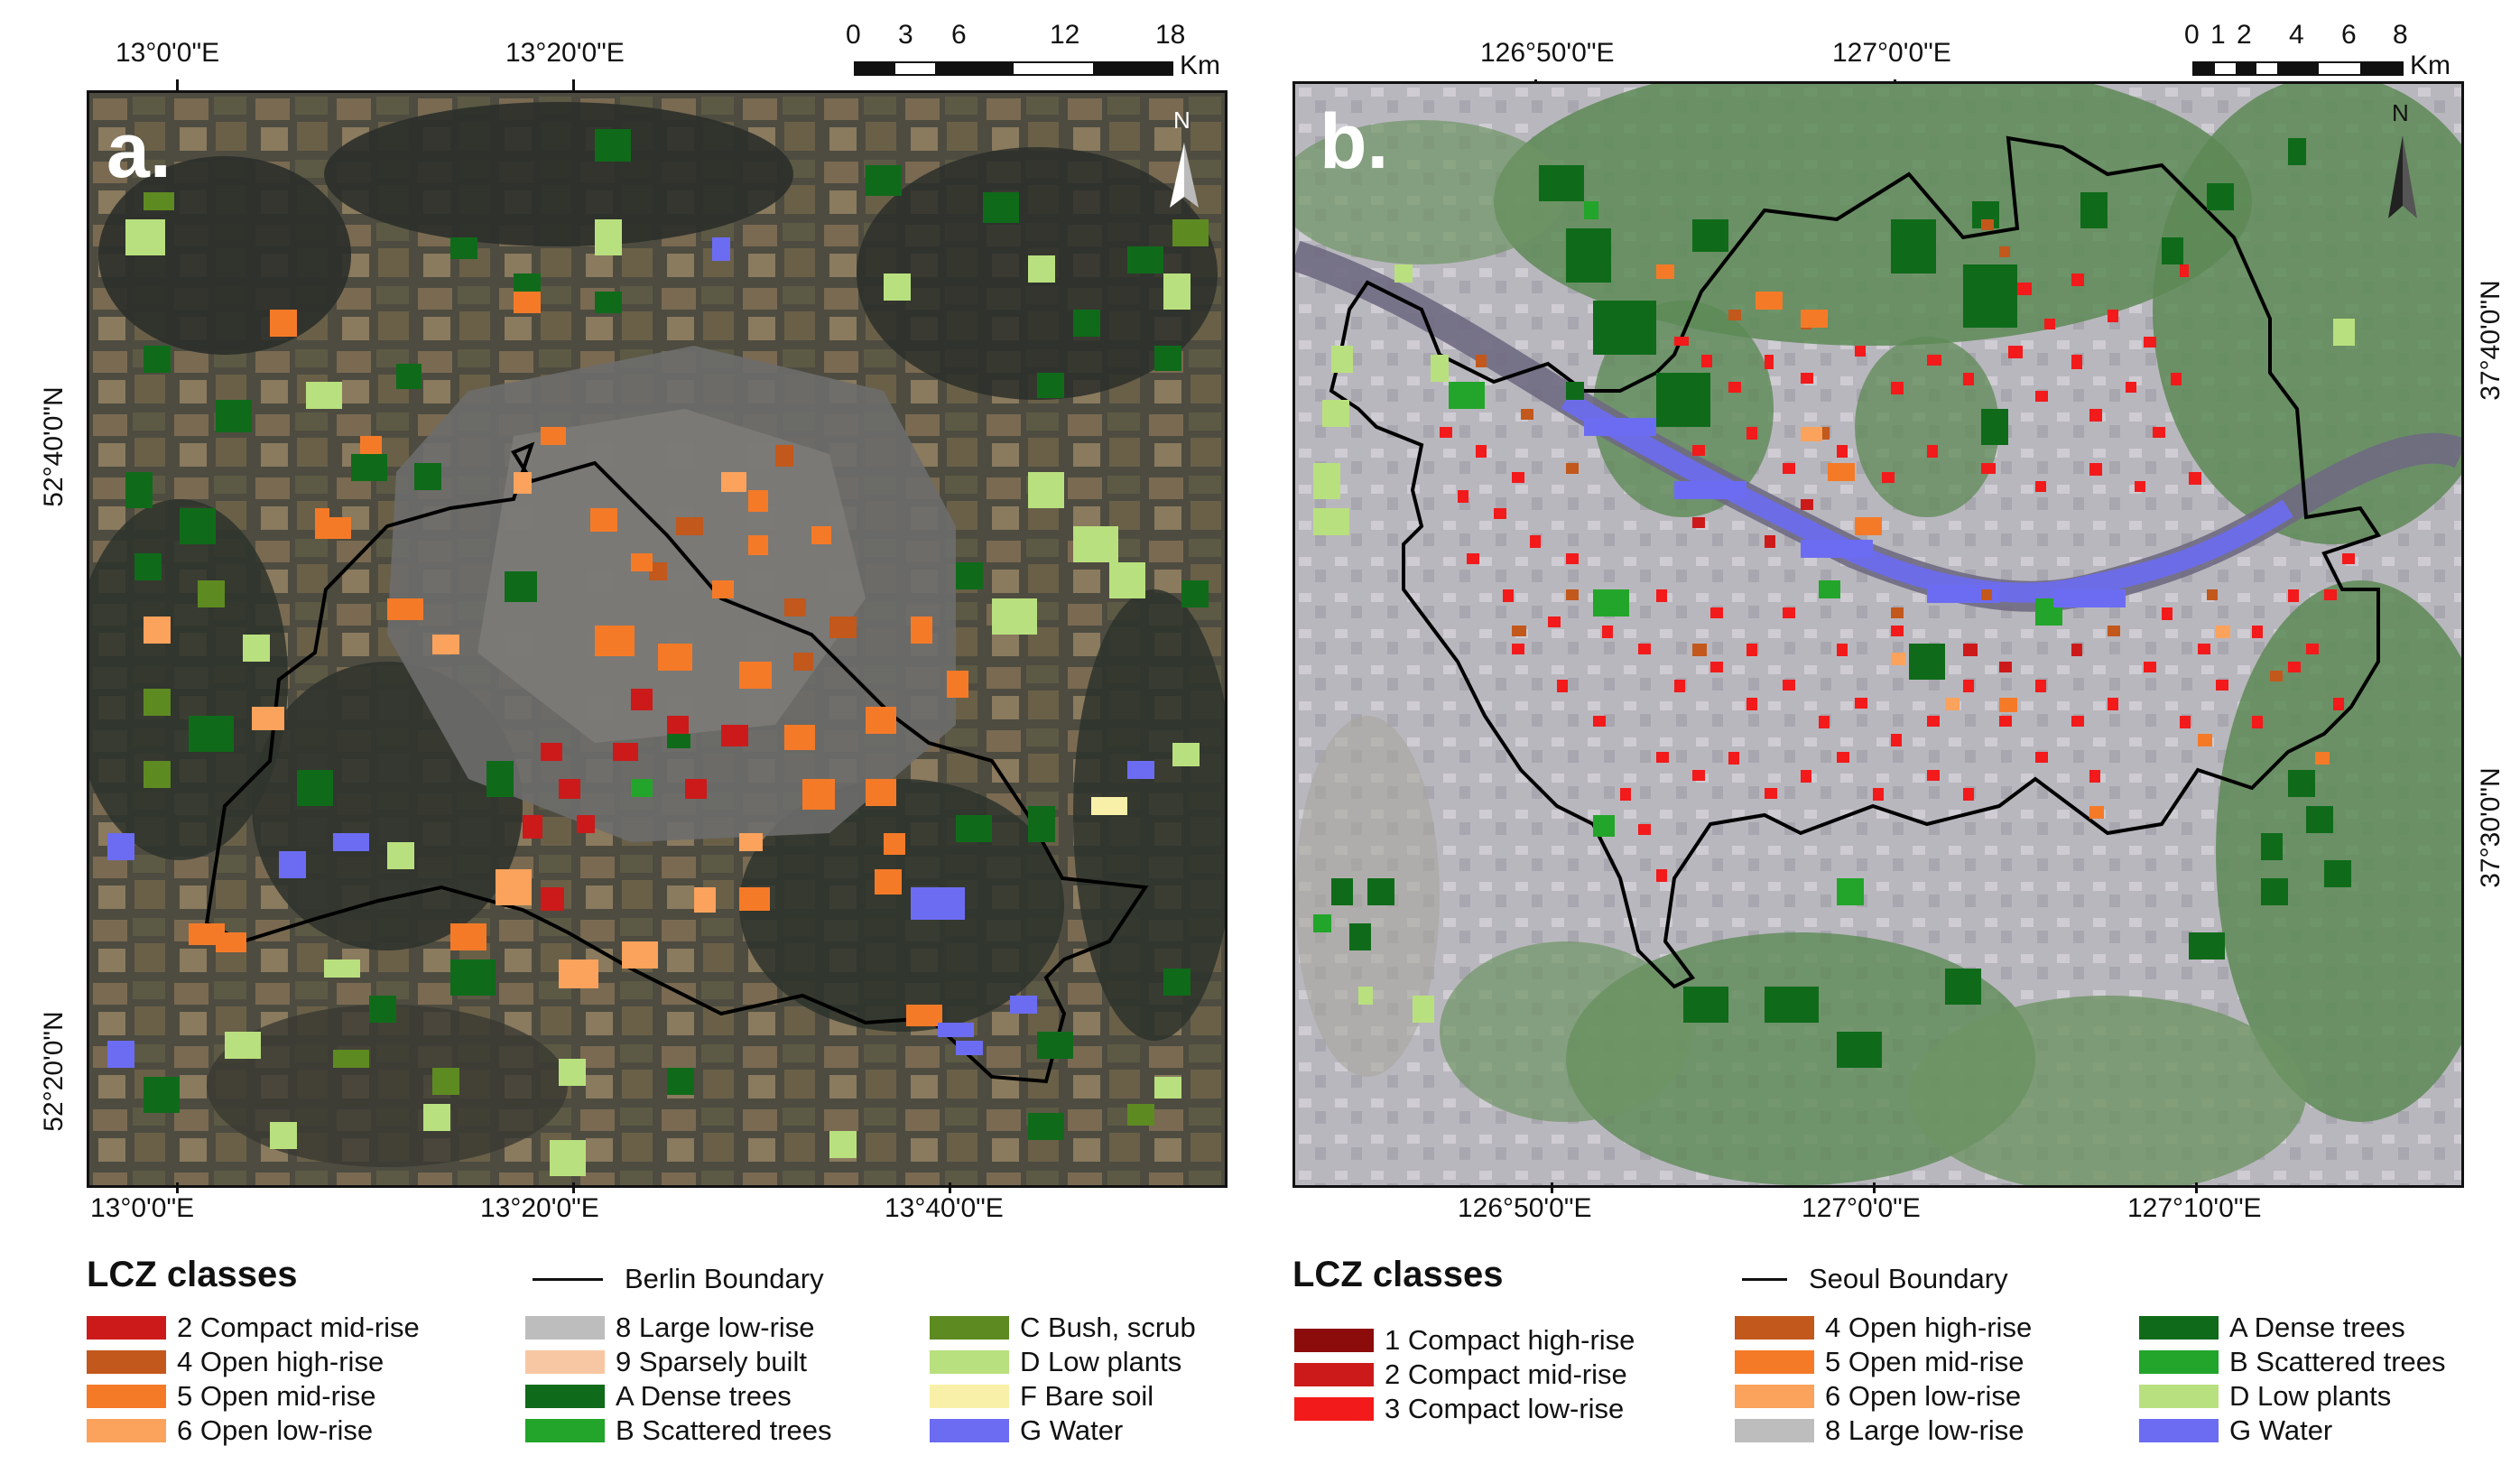 The image size is (2520, 1474). What do you see at coordinates (1506, 1374) in the screenshot?
I see `legend-label: 2 Compact mid-rise` at bounding box center [1506, 1374].